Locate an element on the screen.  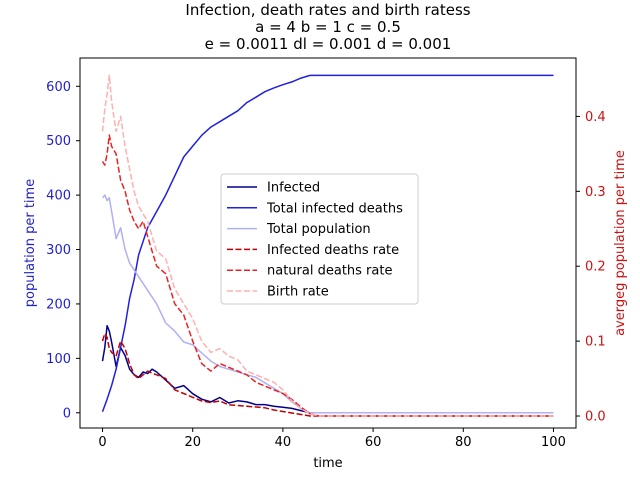
legend-box is located at coordinates (319, 239).